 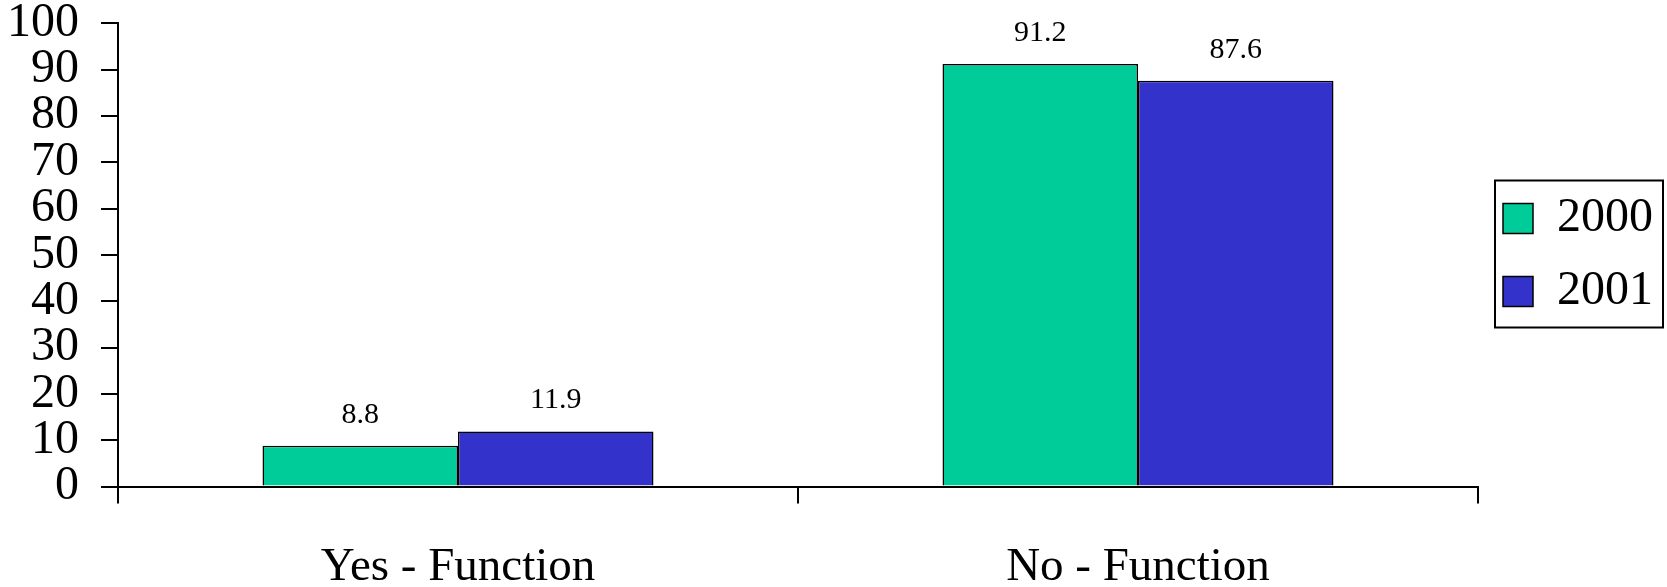 What do you see at coordinates (458, 562) in the screenshot?
I see `x-tick-label: Yes - Function` at bounding box center [458, 562].